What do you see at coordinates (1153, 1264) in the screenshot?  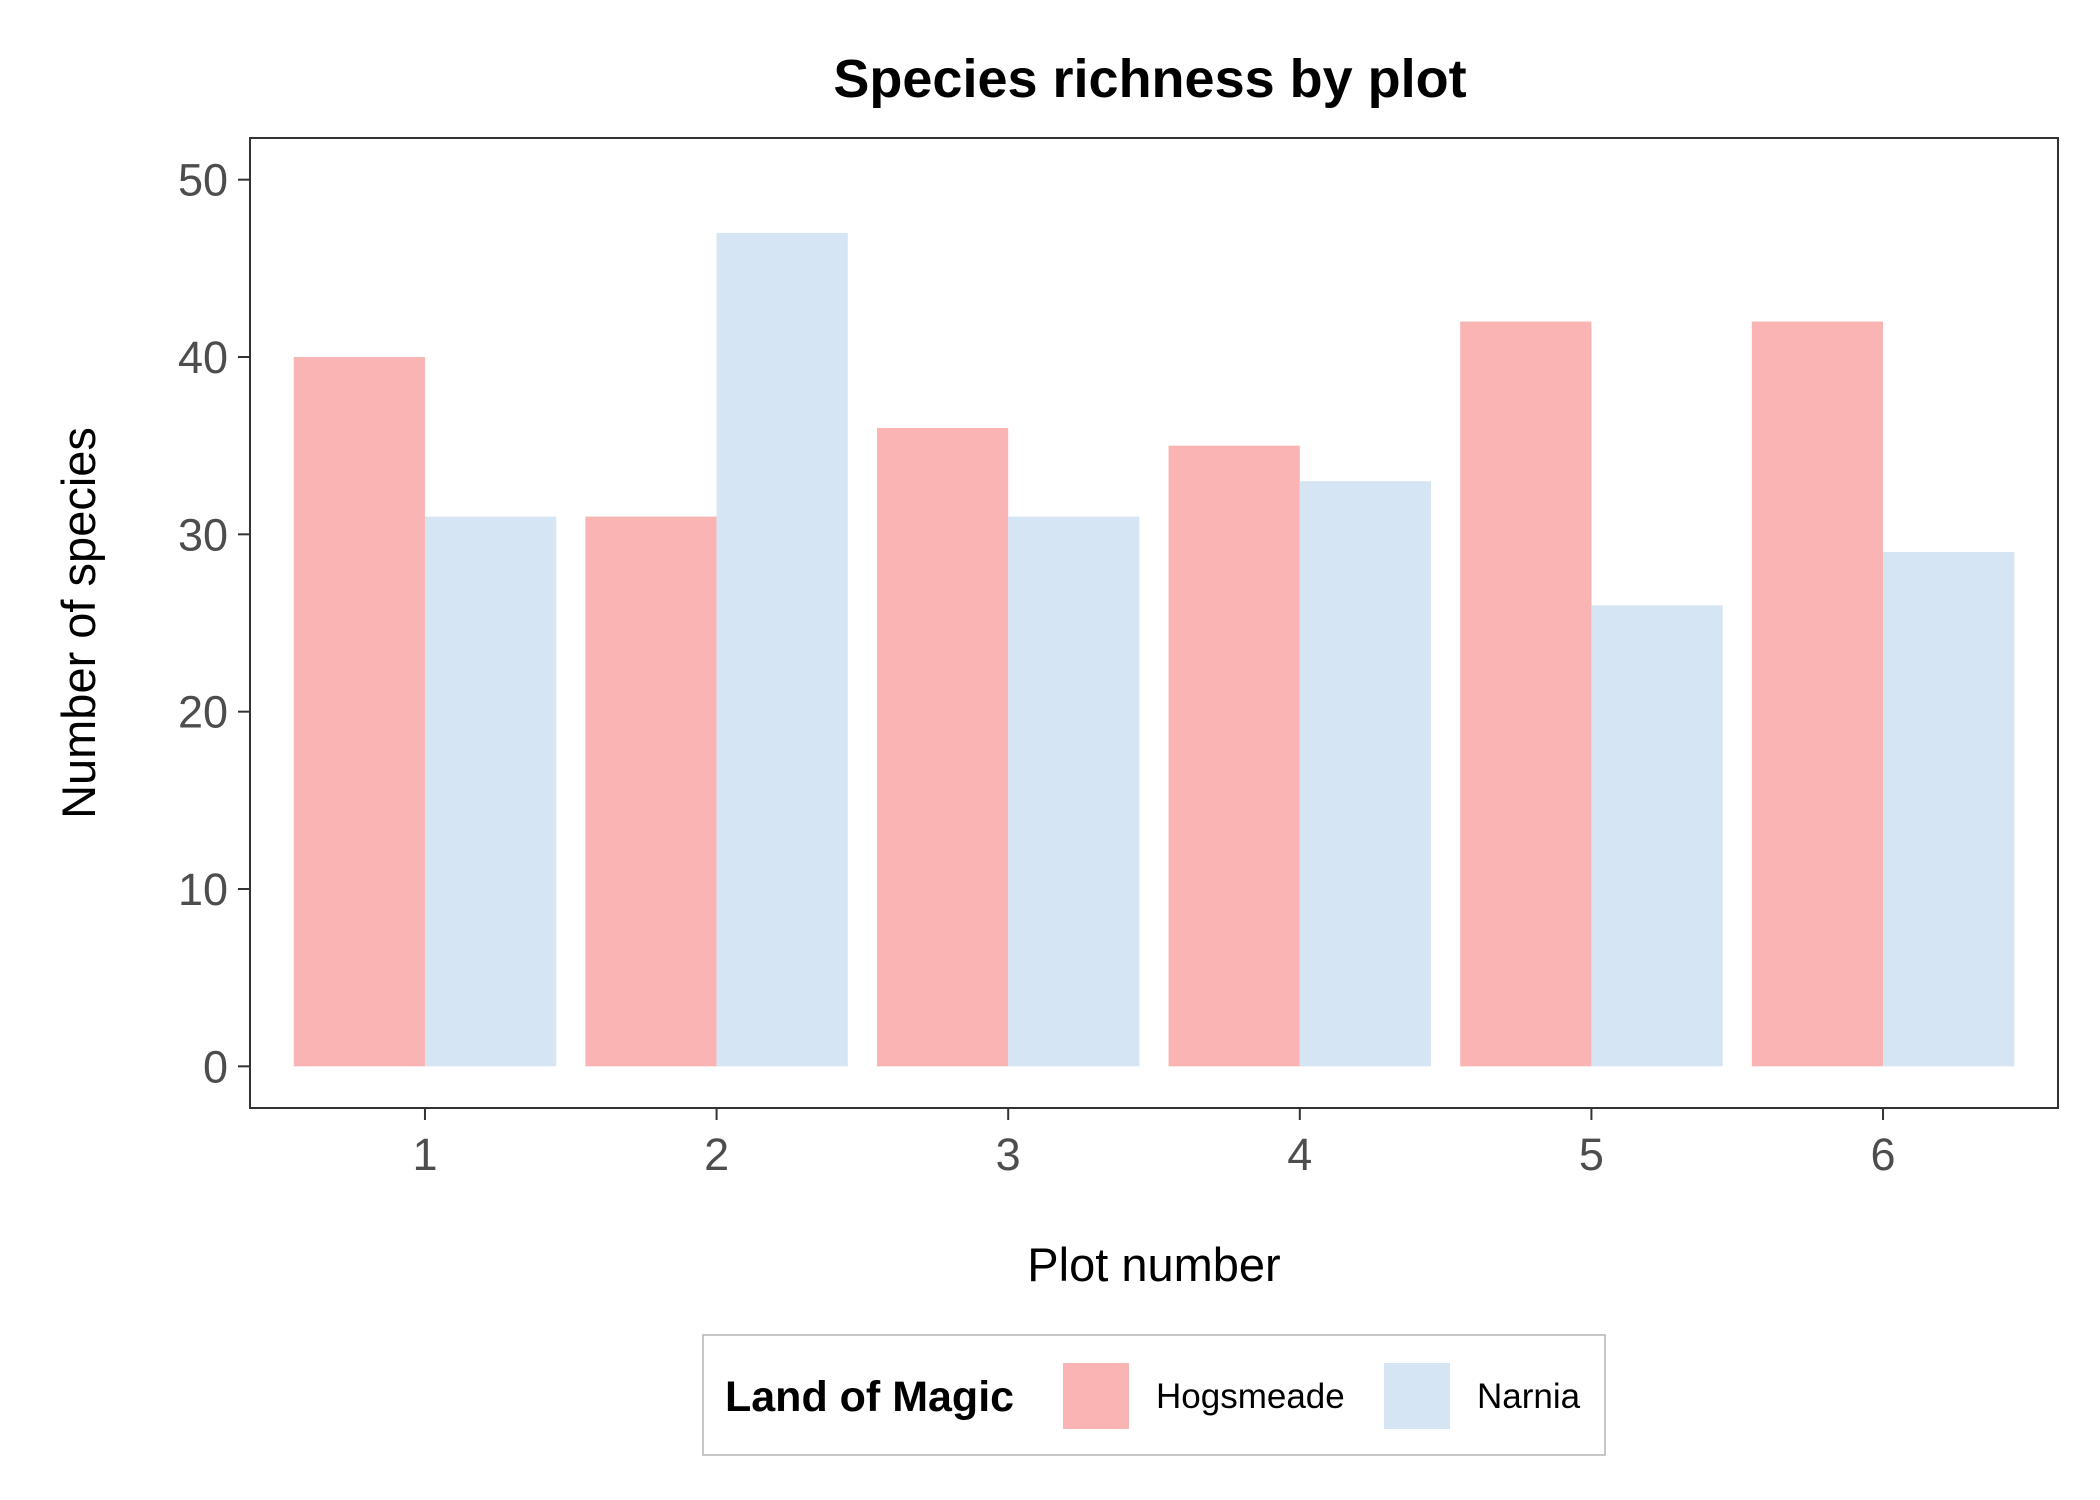 I see `x-axis-title: Plot number` at bounding box center [1153, 1264].